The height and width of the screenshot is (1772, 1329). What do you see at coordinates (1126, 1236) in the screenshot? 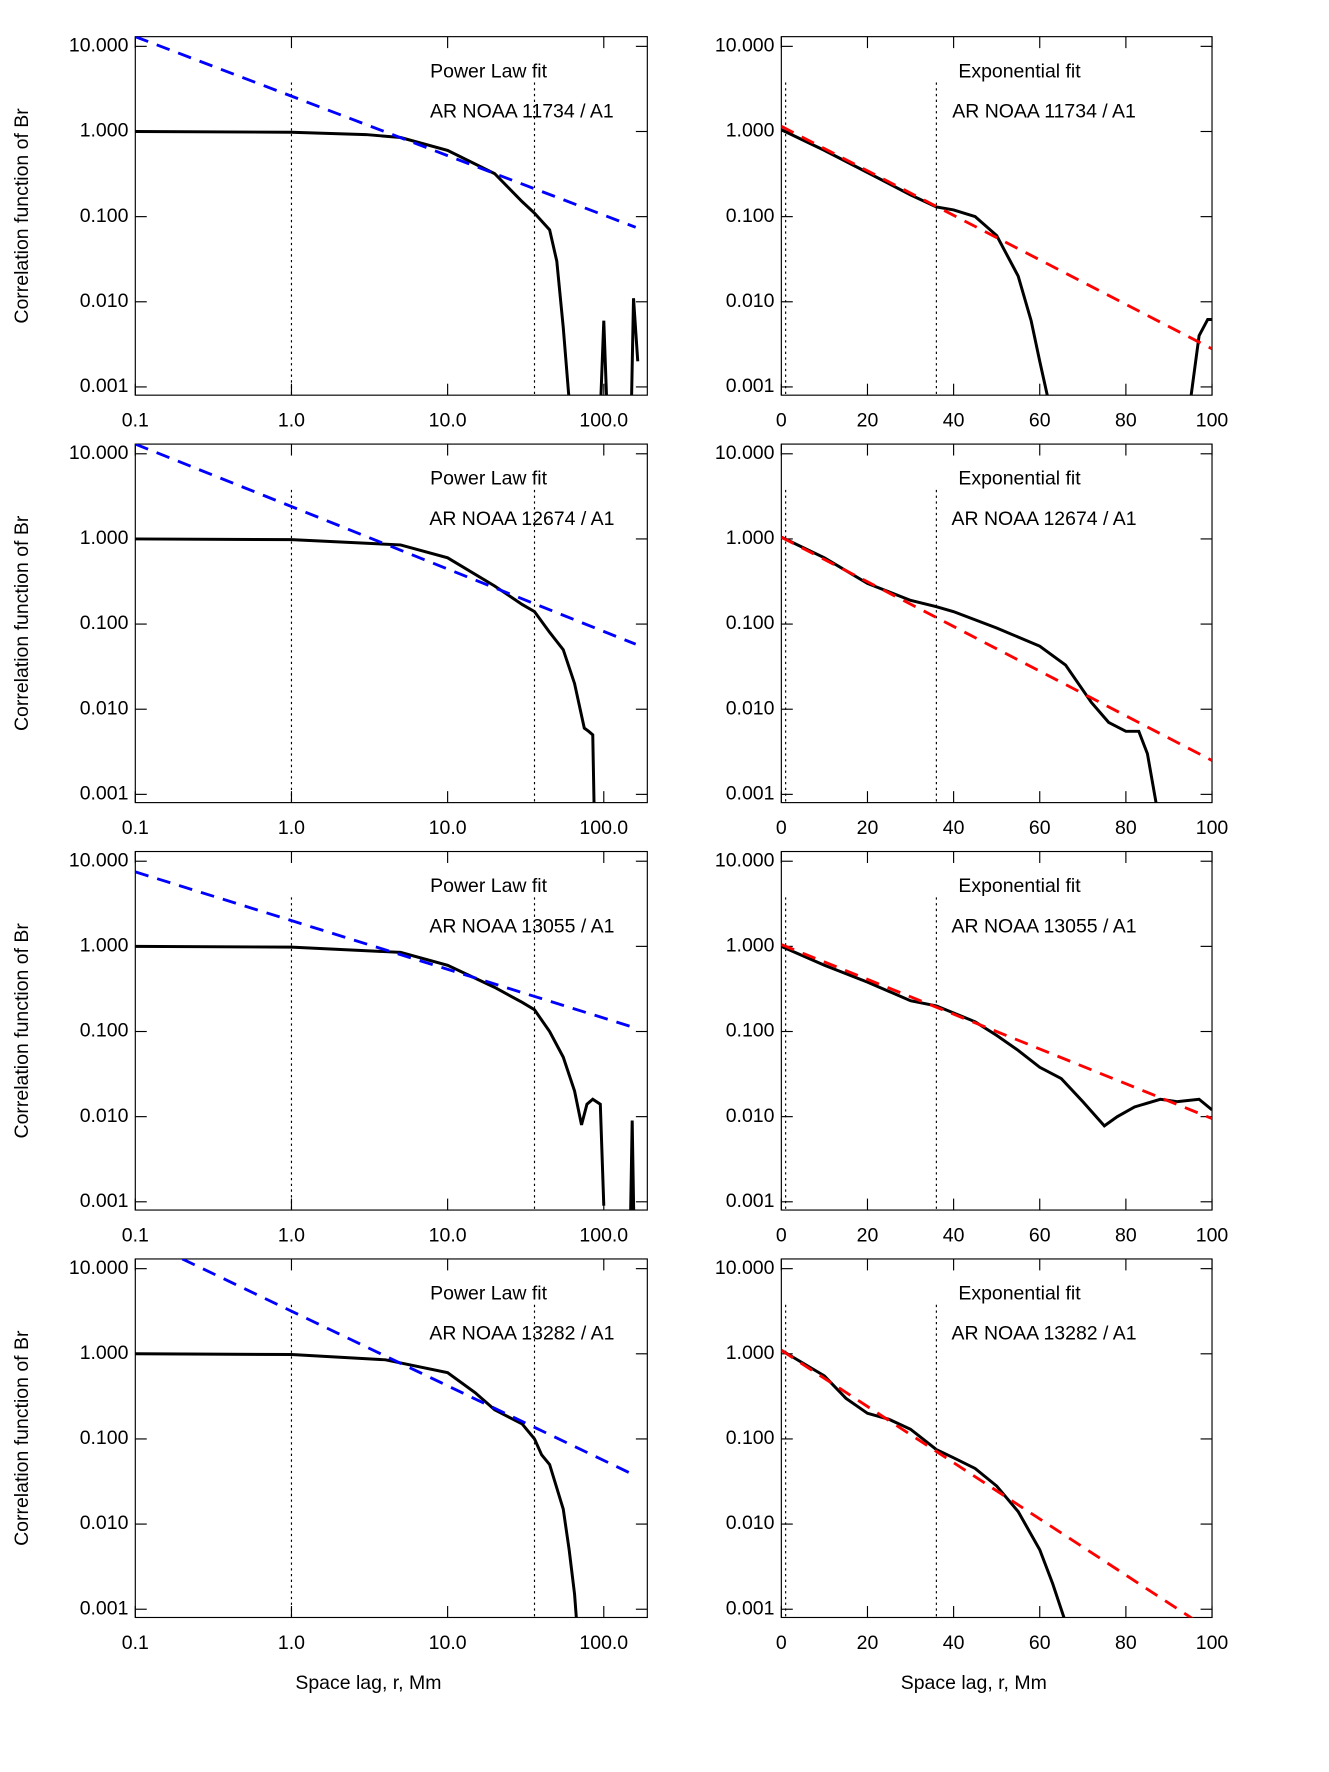
I see `x-tick-label: 80` at bounding box center [1126, 1236].